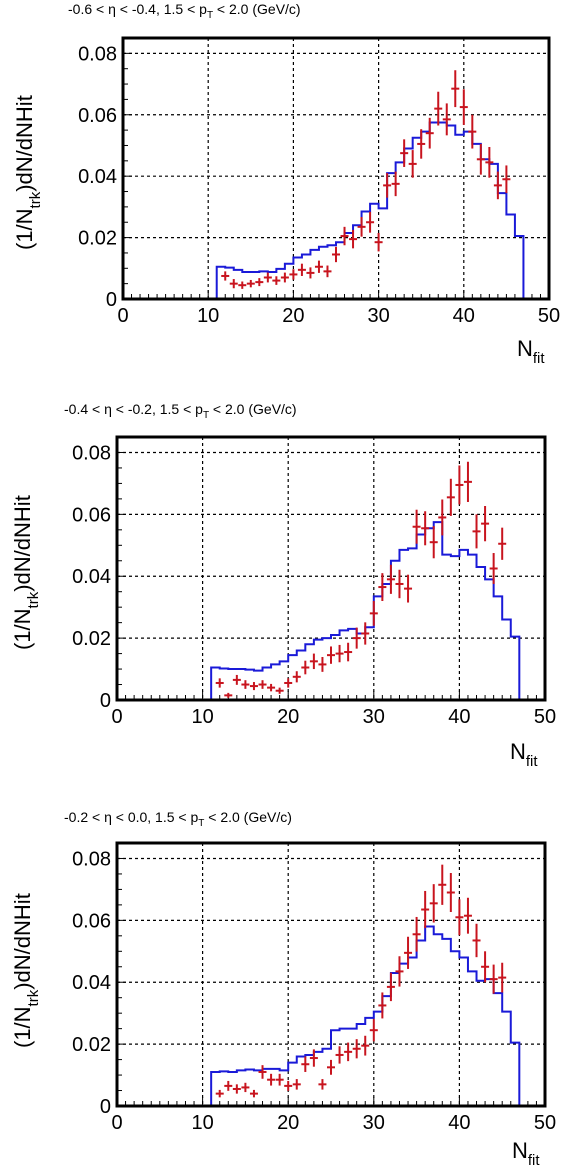  What do you see at coordinates (131, 817) in the screenshot?
I see `panel-title-main: -0.2 < η < 0.0, 1.5 < p` at bounding box center [131, 817].